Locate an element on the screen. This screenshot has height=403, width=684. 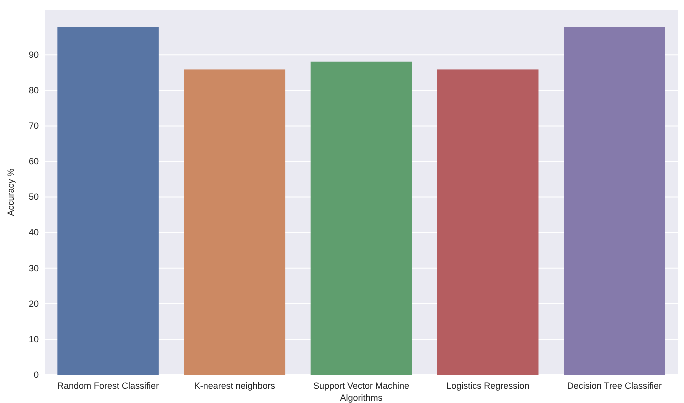
y-tick-label: 70 is located at coordinates (33, 126).